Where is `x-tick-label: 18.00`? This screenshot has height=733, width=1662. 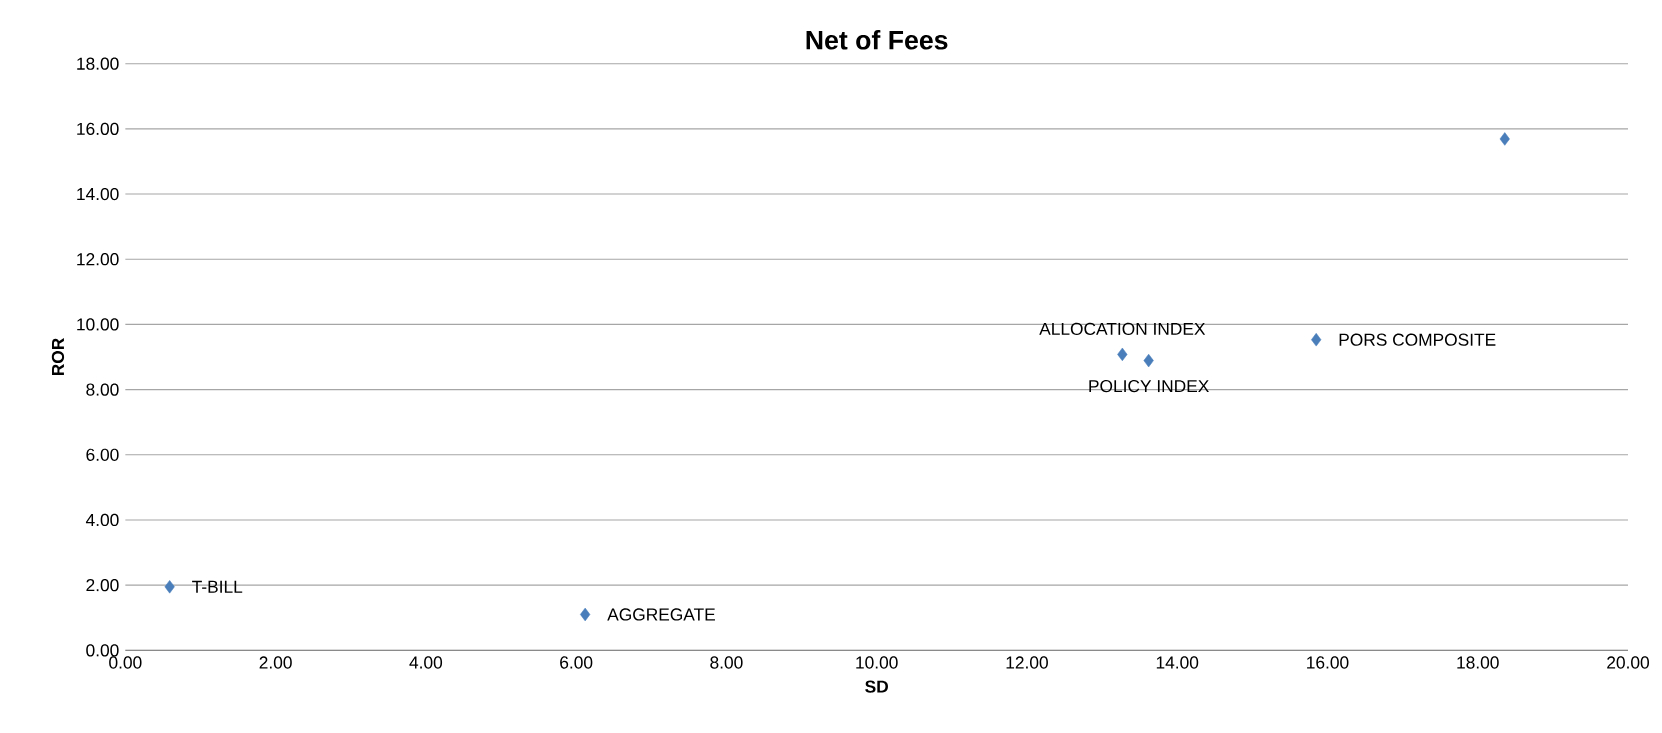
x-tick-label: 18.00 is located at coordinates (1478, 662).